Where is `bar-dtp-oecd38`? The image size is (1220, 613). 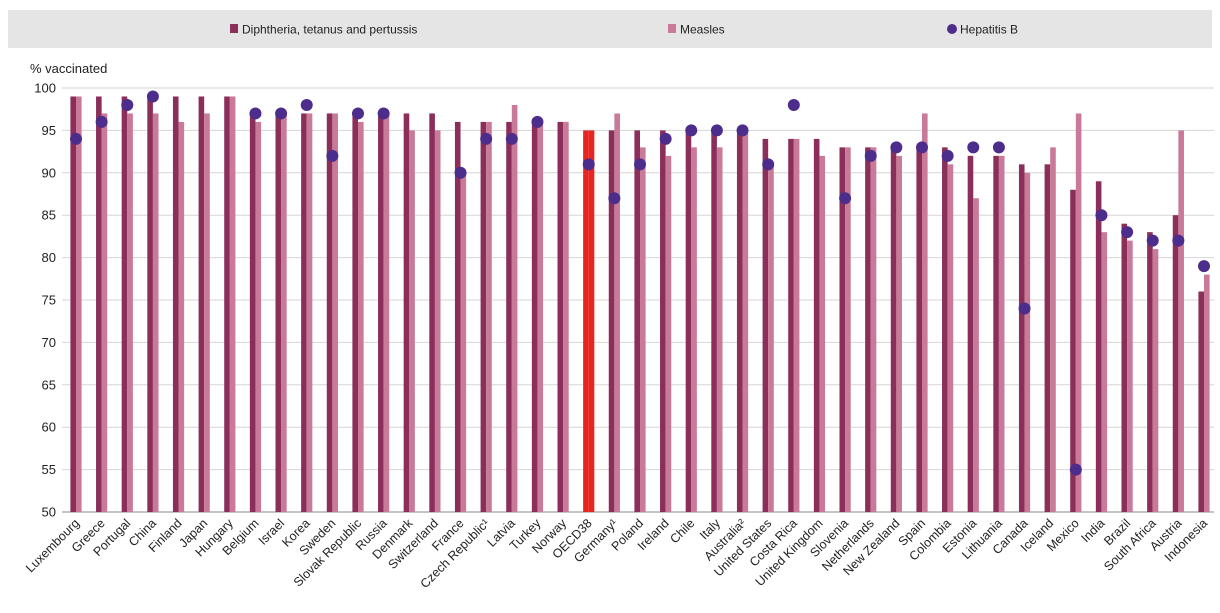
bar-dtp-oecd38 is located at coordinates (586, 321).